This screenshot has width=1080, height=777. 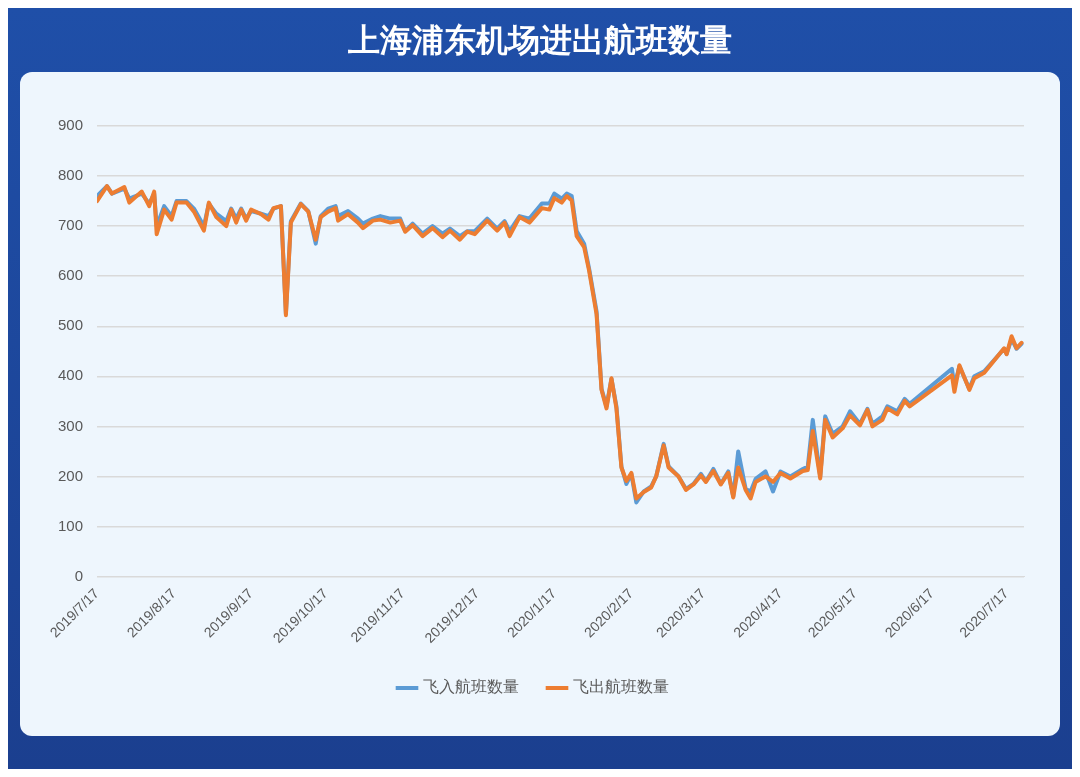 What do you see at coordinates (71, 475) in the screenshot?
I see `y-tick-label: 200` at bounding box center [71, 475].